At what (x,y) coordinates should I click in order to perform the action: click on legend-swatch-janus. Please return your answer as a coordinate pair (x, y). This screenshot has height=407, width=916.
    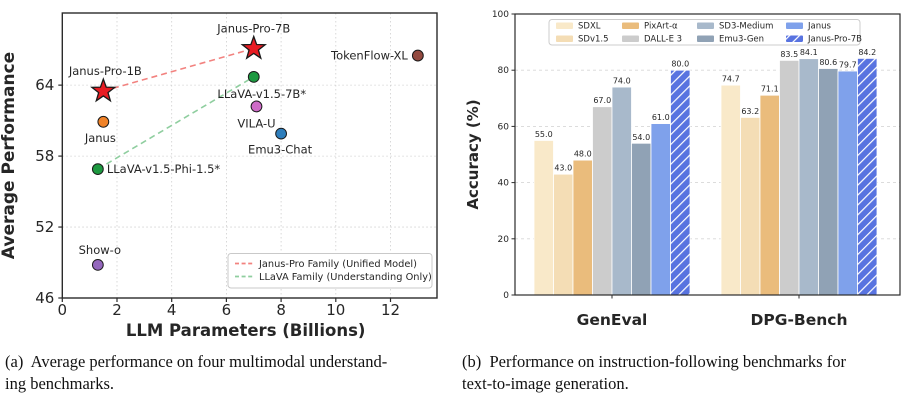
    Looking at the image, I should click on (794, 25).